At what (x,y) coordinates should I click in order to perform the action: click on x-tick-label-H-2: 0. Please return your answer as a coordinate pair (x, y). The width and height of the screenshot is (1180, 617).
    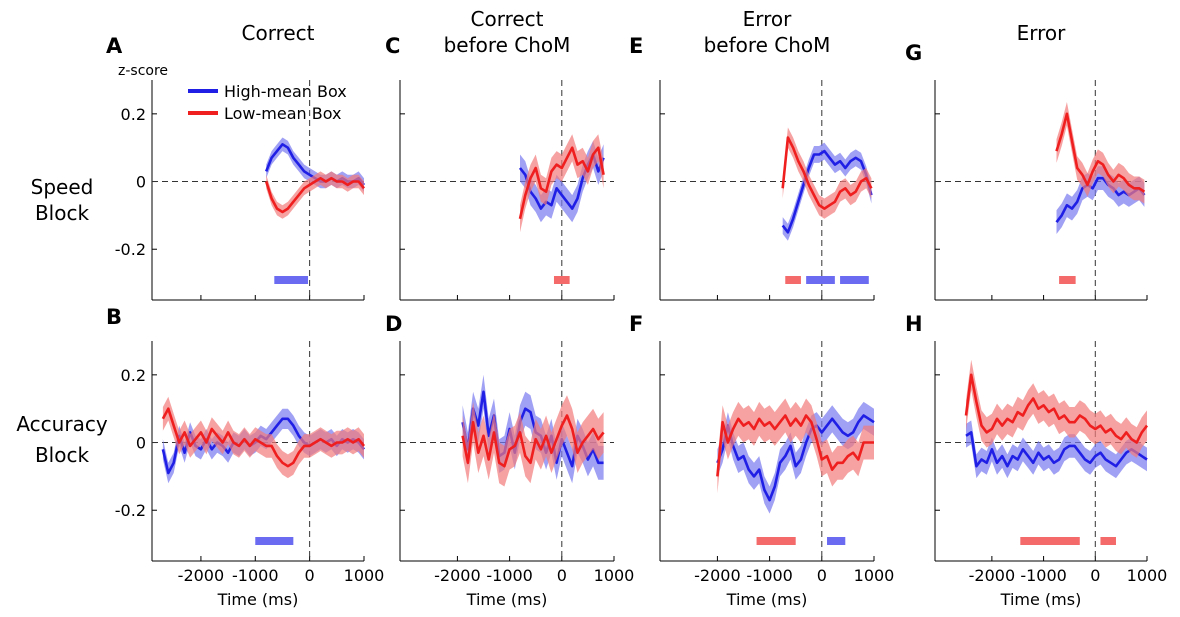
    Looking at the image, I should click on (1095, 575).